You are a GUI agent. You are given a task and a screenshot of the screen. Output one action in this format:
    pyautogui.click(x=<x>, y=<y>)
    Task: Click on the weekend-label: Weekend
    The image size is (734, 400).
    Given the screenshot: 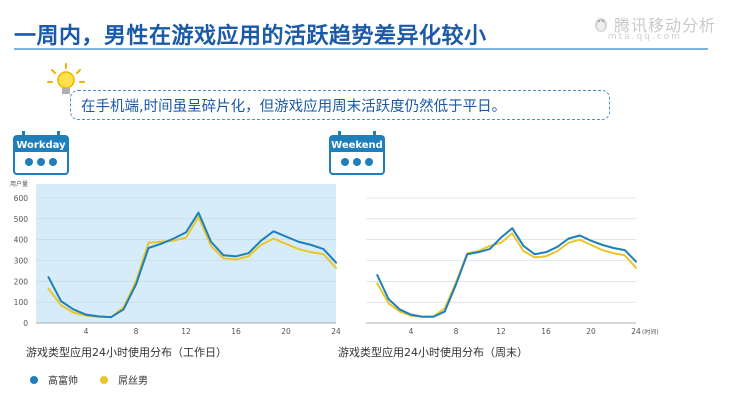 What is the action you would take?
    pyautogui.click(x=357, y=145)
    